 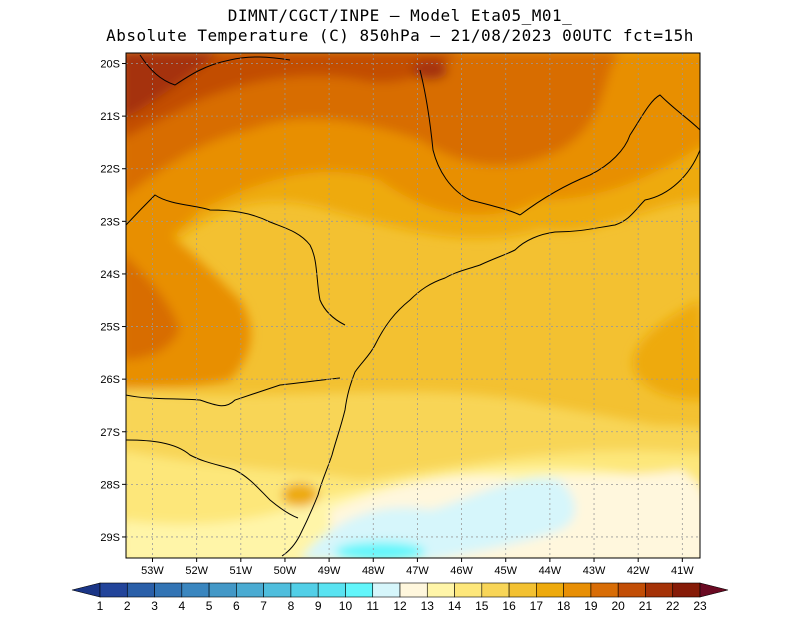 I want to click on colorbar-label: 8, so click(x=291, y=606).